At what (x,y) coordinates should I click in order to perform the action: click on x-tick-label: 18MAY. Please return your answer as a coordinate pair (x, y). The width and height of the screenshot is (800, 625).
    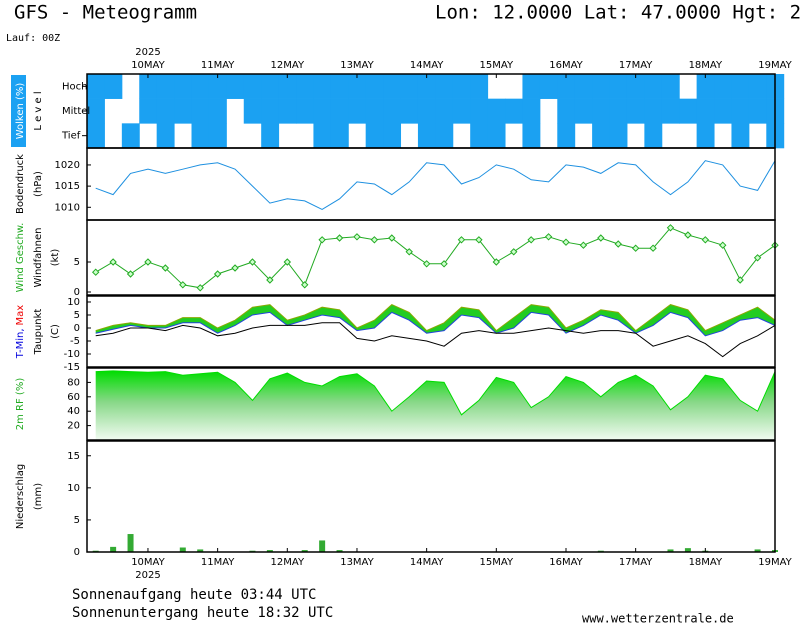
    Looking at the image, I should click on (706, 65).